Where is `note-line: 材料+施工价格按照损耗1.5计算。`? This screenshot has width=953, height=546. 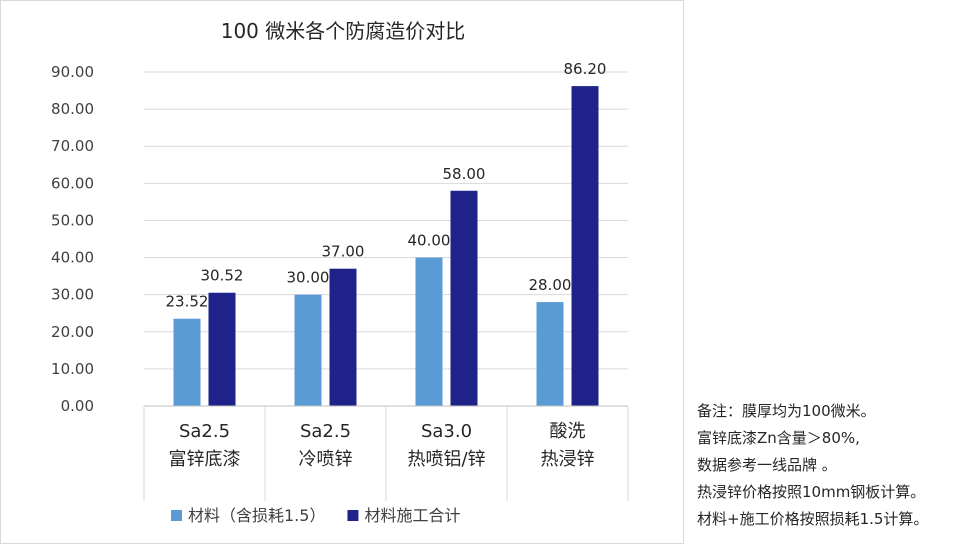 note-line: 材料+施工价格按照损耗1.5计算。 is located at coordinates (813, 519).